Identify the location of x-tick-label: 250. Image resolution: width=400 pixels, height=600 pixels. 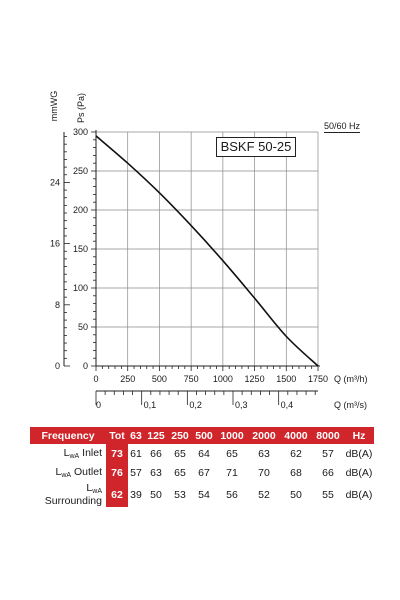
(127, 379).